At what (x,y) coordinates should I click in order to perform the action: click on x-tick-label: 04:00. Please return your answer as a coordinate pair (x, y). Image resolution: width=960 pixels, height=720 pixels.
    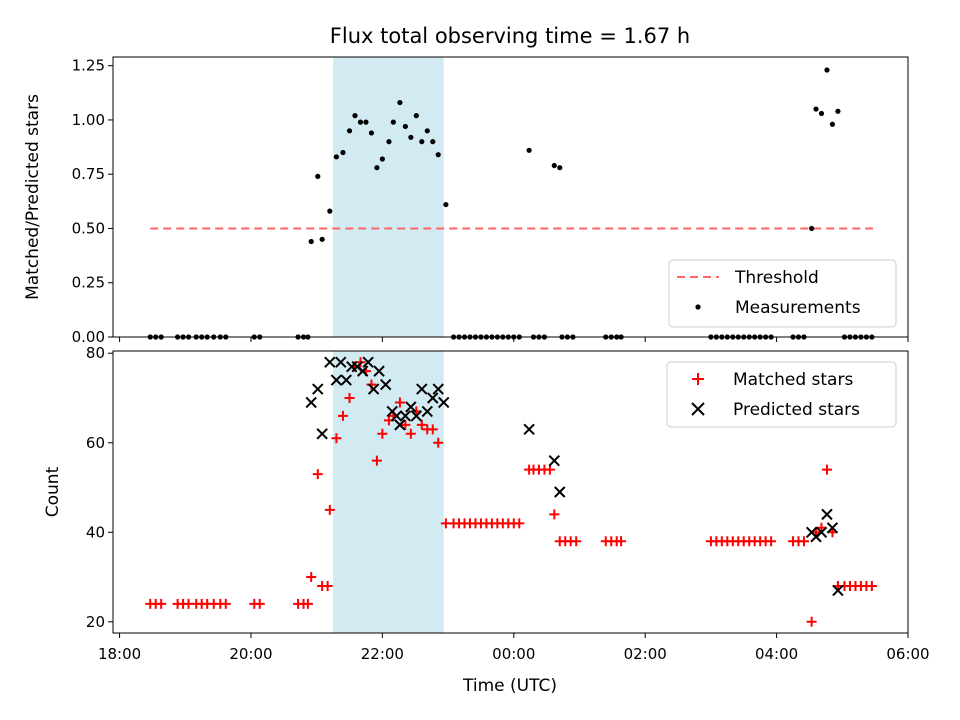
    Looking at the image, I should click on (776, 654).